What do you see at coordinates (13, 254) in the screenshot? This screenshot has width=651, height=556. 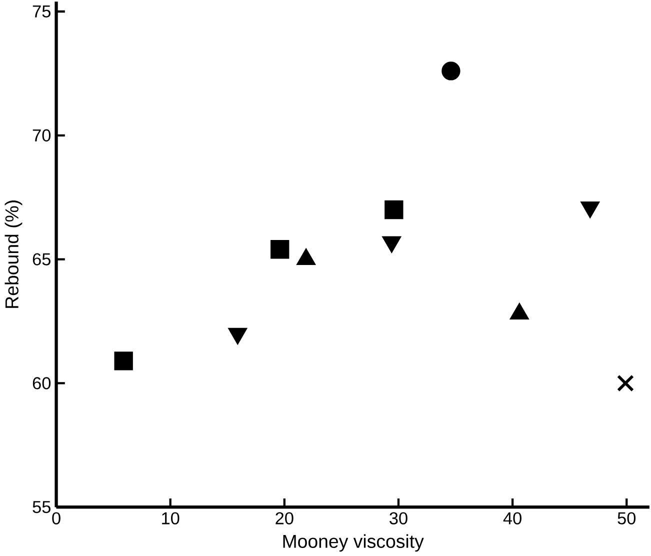 I see `y-axis-title: Rebound (%)` at bounding box center [13, 254].